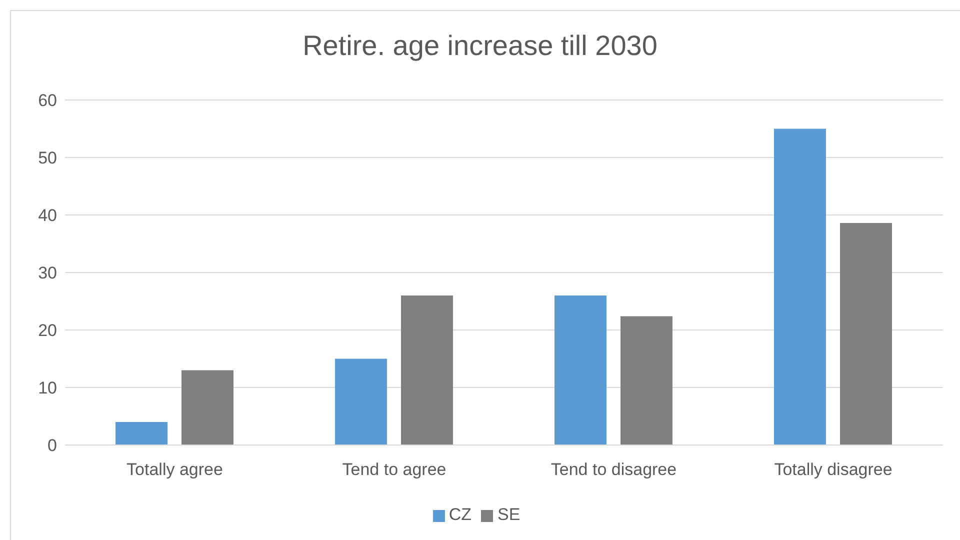  I want to click on y-tick-label: 10, so click(47, 388).